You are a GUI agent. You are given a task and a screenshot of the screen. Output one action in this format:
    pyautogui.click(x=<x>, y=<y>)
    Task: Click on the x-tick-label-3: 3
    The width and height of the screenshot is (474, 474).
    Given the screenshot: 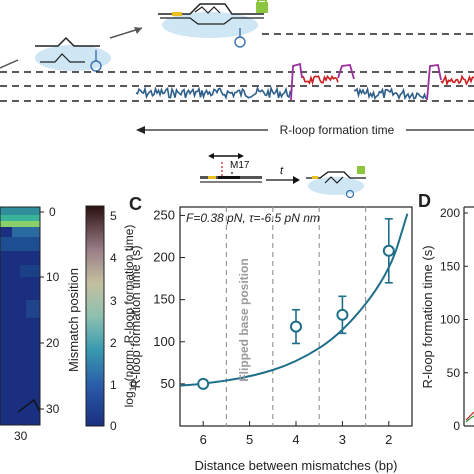 What is the action you would take?
    pyautogui.click(x=342, y=439)
    